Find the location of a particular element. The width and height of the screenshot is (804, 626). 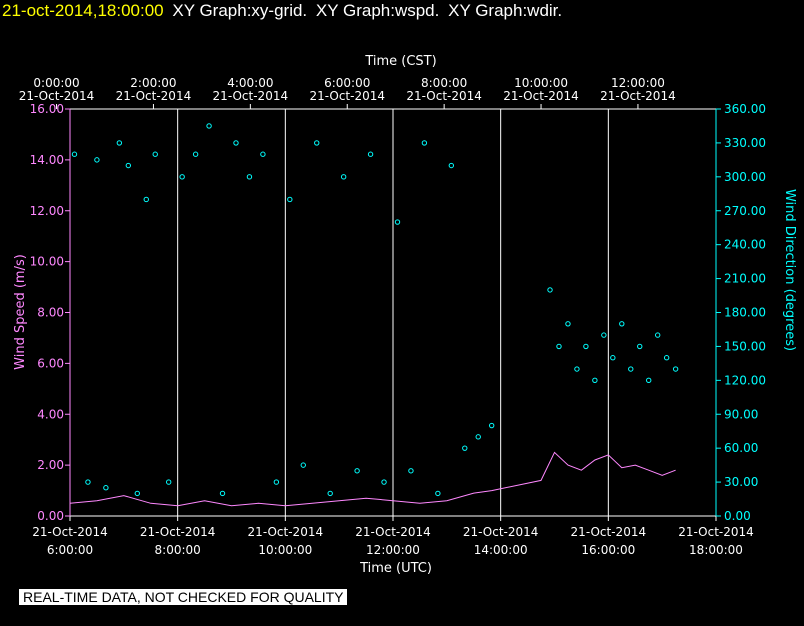

left-tick-label: 16.00 is located at coordinates (47, 109).